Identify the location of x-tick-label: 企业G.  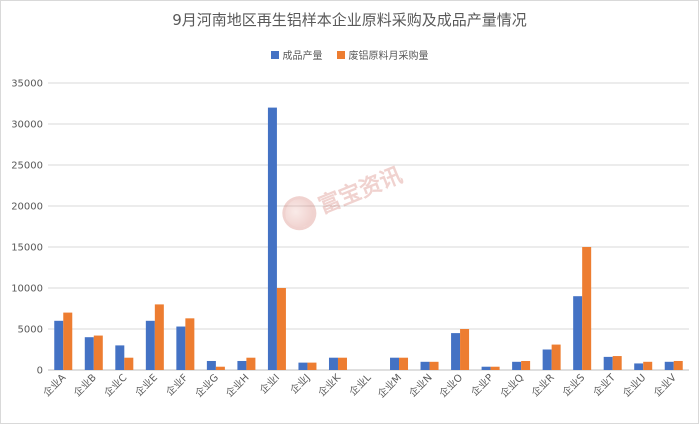
(206, 385).